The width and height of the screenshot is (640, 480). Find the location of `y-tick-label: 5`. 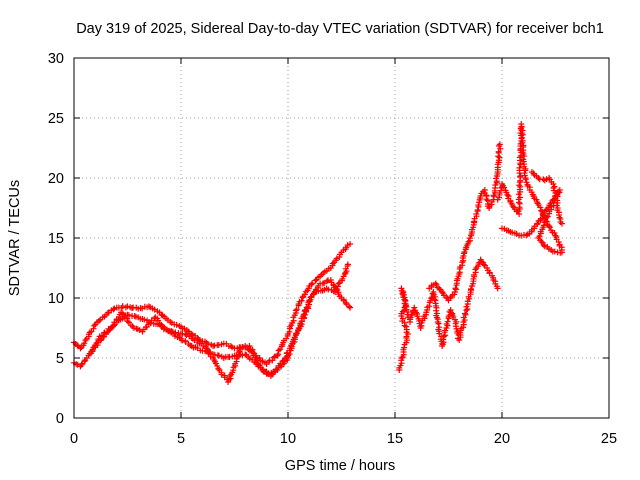

y-tick-label: 5 is located at coordinates (60, 359).